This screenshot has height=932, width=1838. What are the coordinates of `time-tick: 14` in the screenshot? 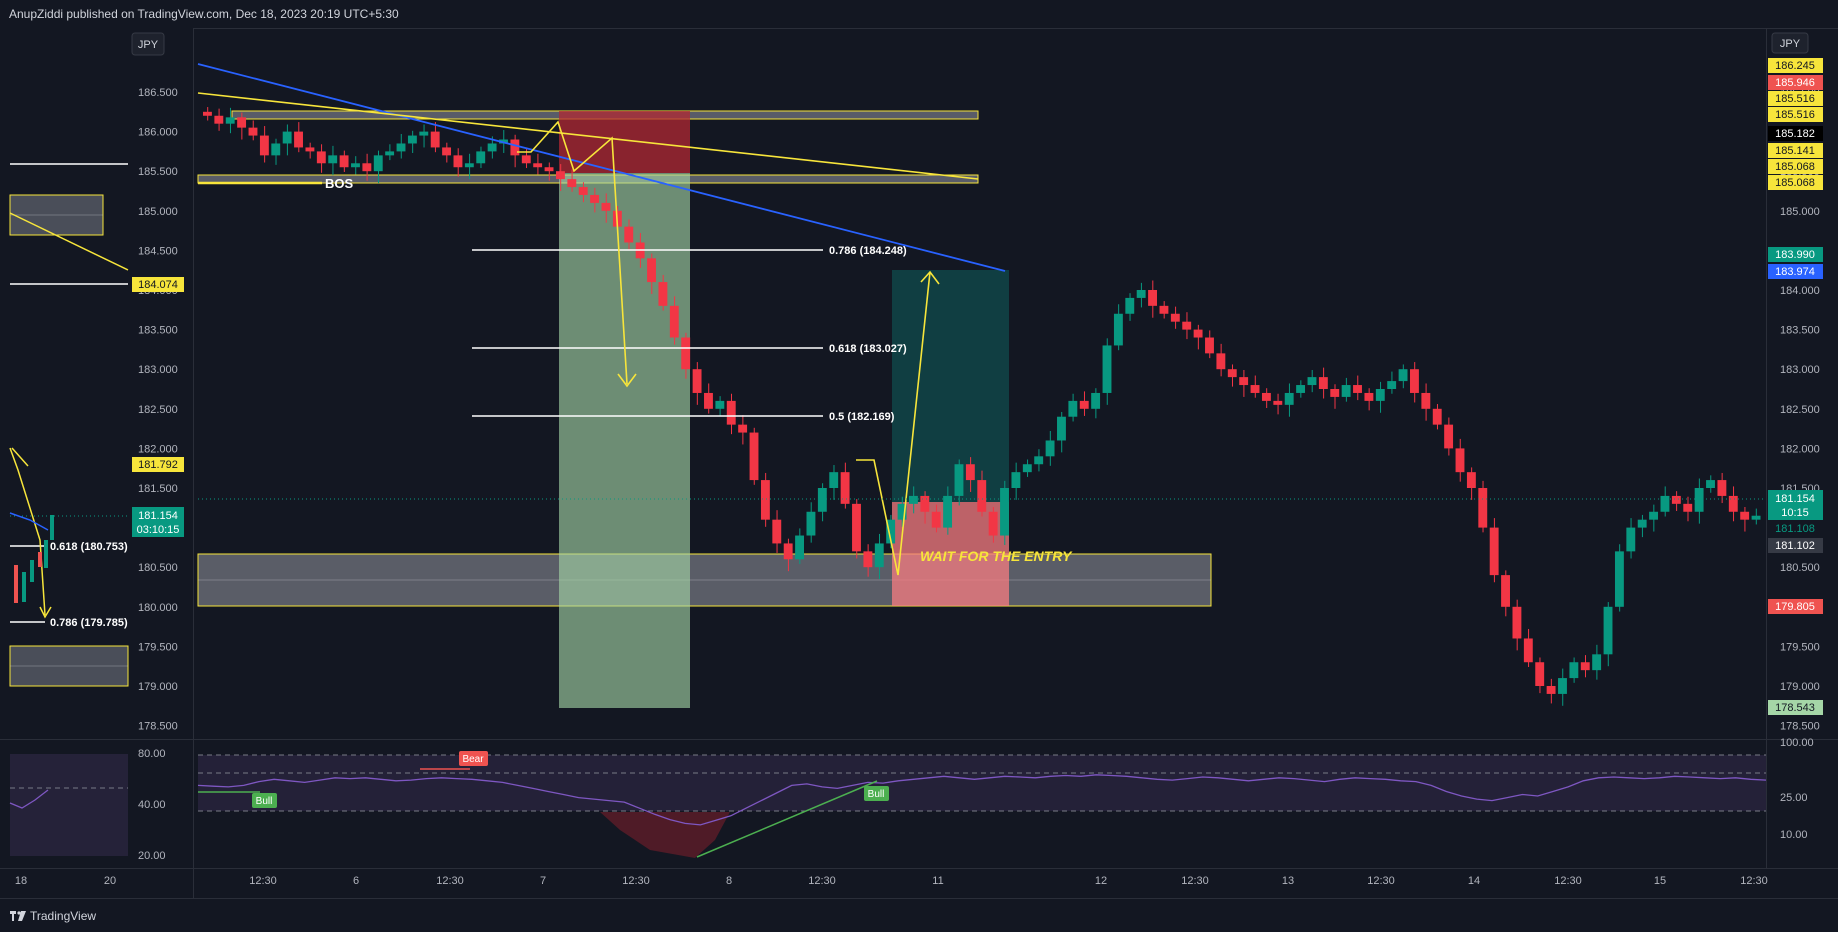 It's located at (1474, 881).